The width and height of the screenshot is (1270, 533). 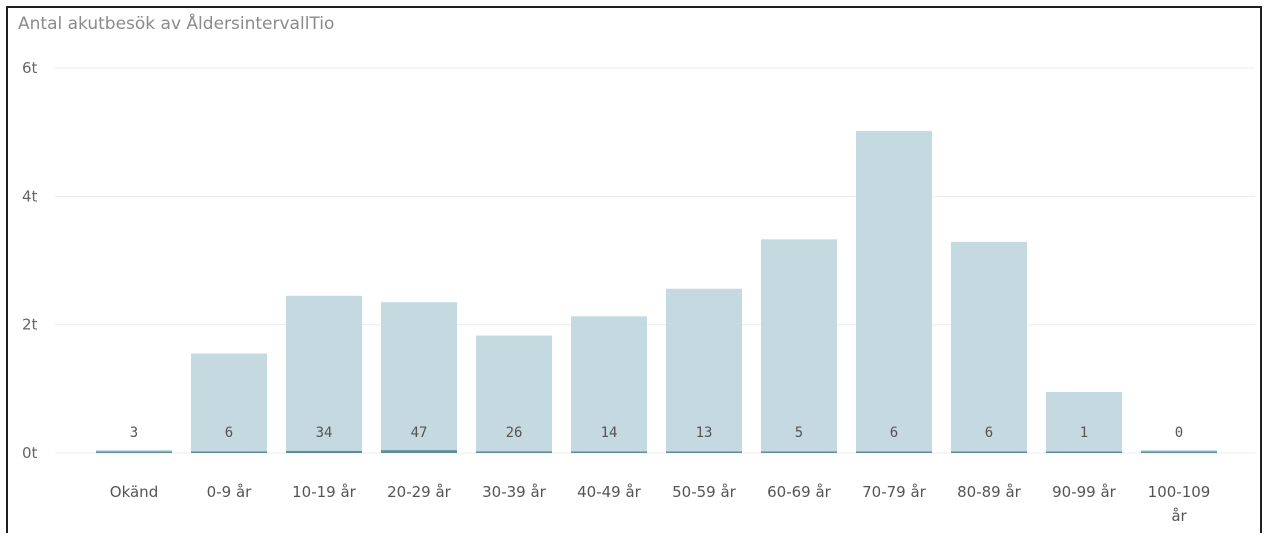 What do you see at coordinates (1179, 516) in the screenshot?
I see `x-tick-label: år` at bounding box center [1179, 516].